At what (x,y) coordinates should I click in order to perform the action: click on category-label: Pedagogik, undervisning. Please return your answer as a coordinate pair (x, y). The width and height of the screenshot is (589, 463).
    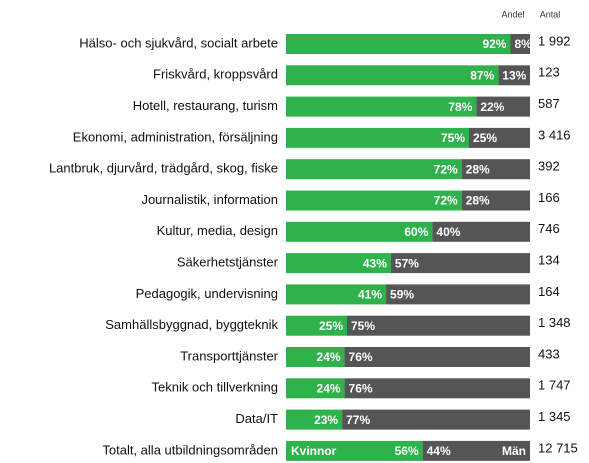
    Looking at the image, I should click on (207, 293).